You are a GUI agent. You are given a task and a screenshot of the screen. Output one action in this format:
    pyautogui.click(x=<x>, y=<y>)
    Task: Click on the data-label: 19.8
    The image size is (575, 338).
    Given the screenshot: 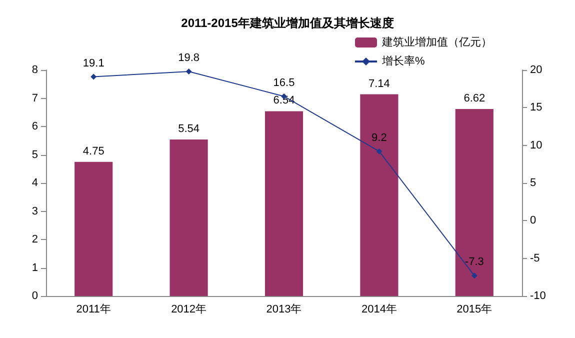 What is the action you would take?
    pyautogui.click(x=189, y=58)
    